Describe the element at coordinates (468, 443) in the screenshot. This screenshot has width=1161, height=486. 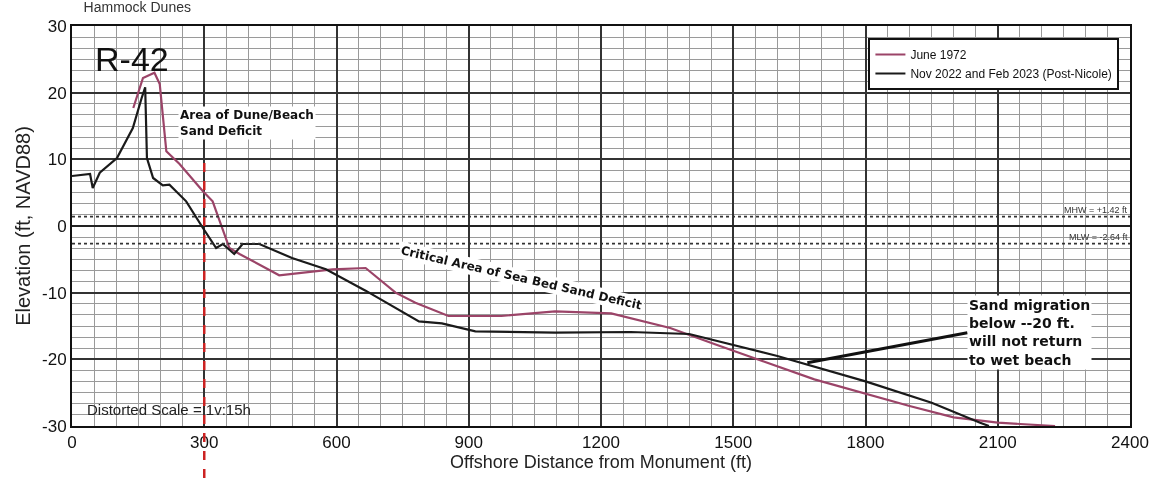
I see `x-tick-label: 900` at that location.